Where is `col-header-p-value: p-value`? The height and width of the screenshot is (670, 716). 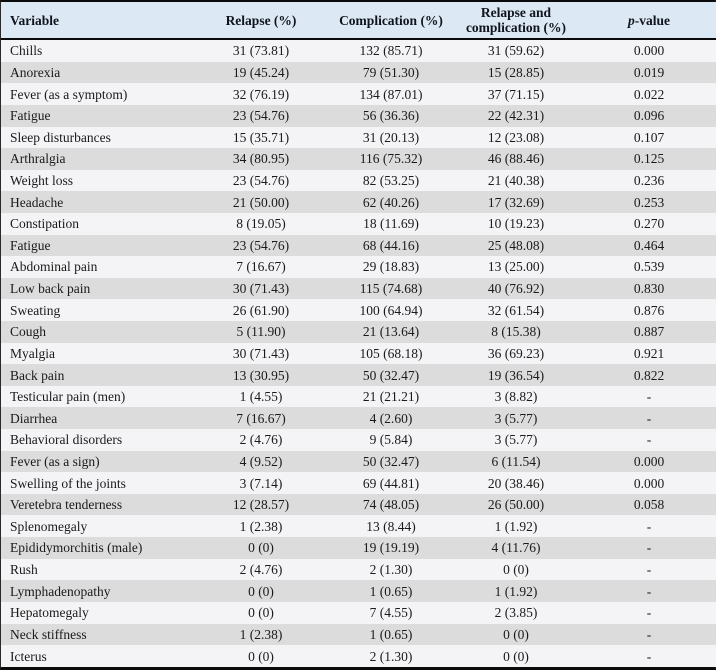
col-header-p-value: p-value is located at coordinates (648, 21).